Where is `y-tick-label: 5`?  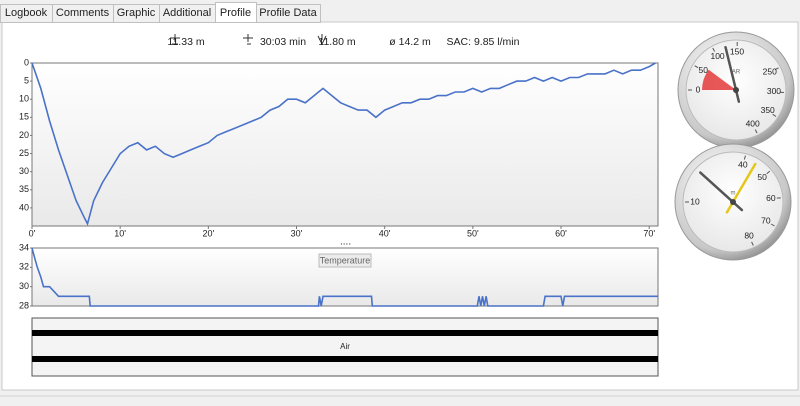 y-tick-label: 5 is located at coordinates (26, 80).